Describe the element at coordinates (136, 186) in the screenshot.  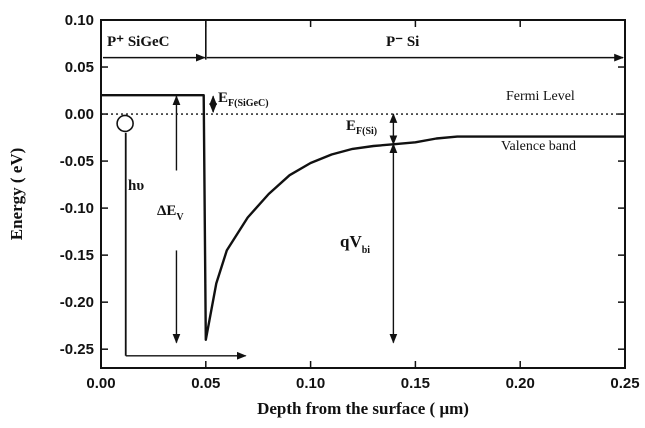
I see `hv-label: hυ` at that location.